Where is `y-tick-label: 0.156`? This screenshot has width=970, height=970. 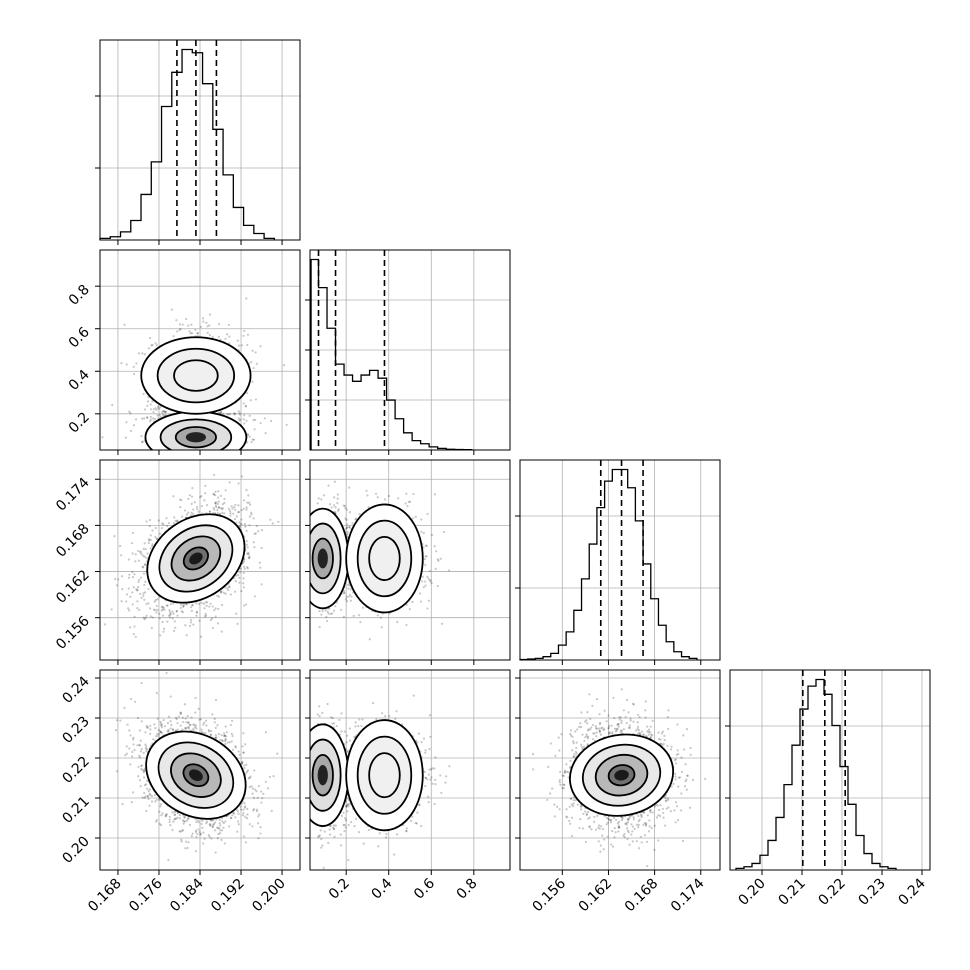
y-tick-label: 0.156 is located at coordinates (73, 633).